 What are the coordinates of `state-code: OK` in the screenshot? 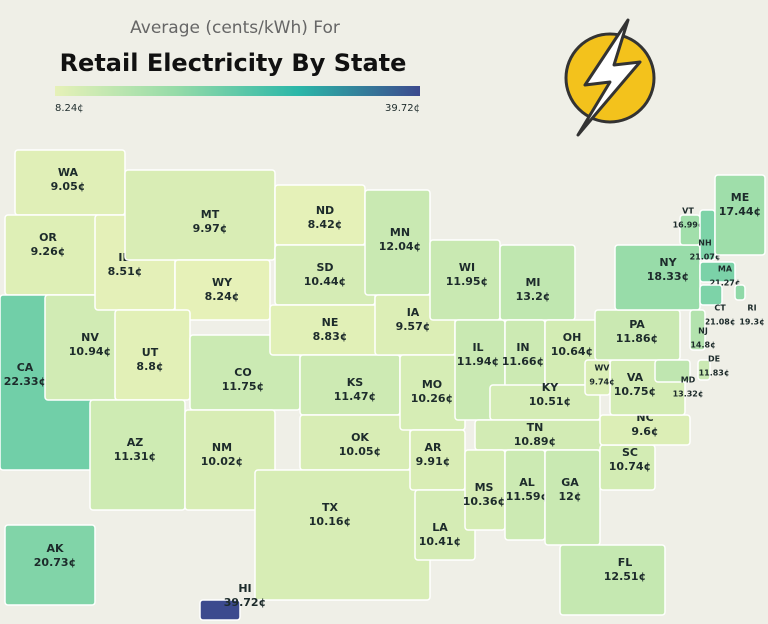 It's located at (360, 437).